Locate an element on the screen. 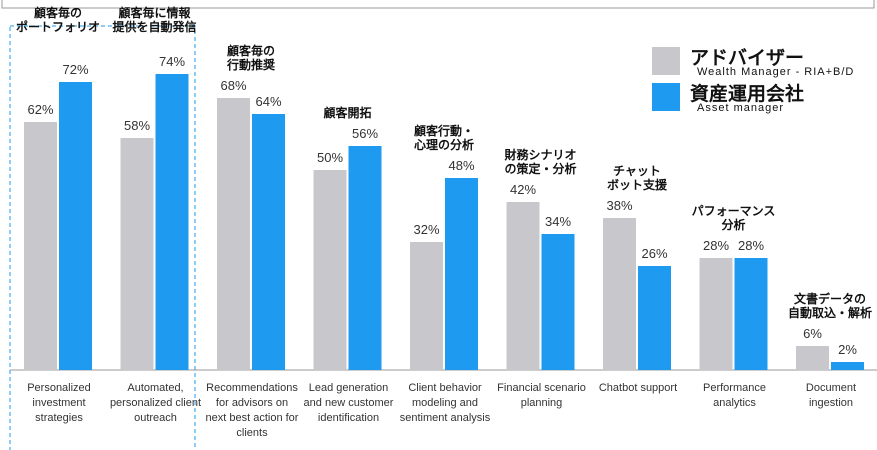 The height and width of the screenshot is (450, 877). x-tick-label: Chatbot support is located at coordinates (638, 388).